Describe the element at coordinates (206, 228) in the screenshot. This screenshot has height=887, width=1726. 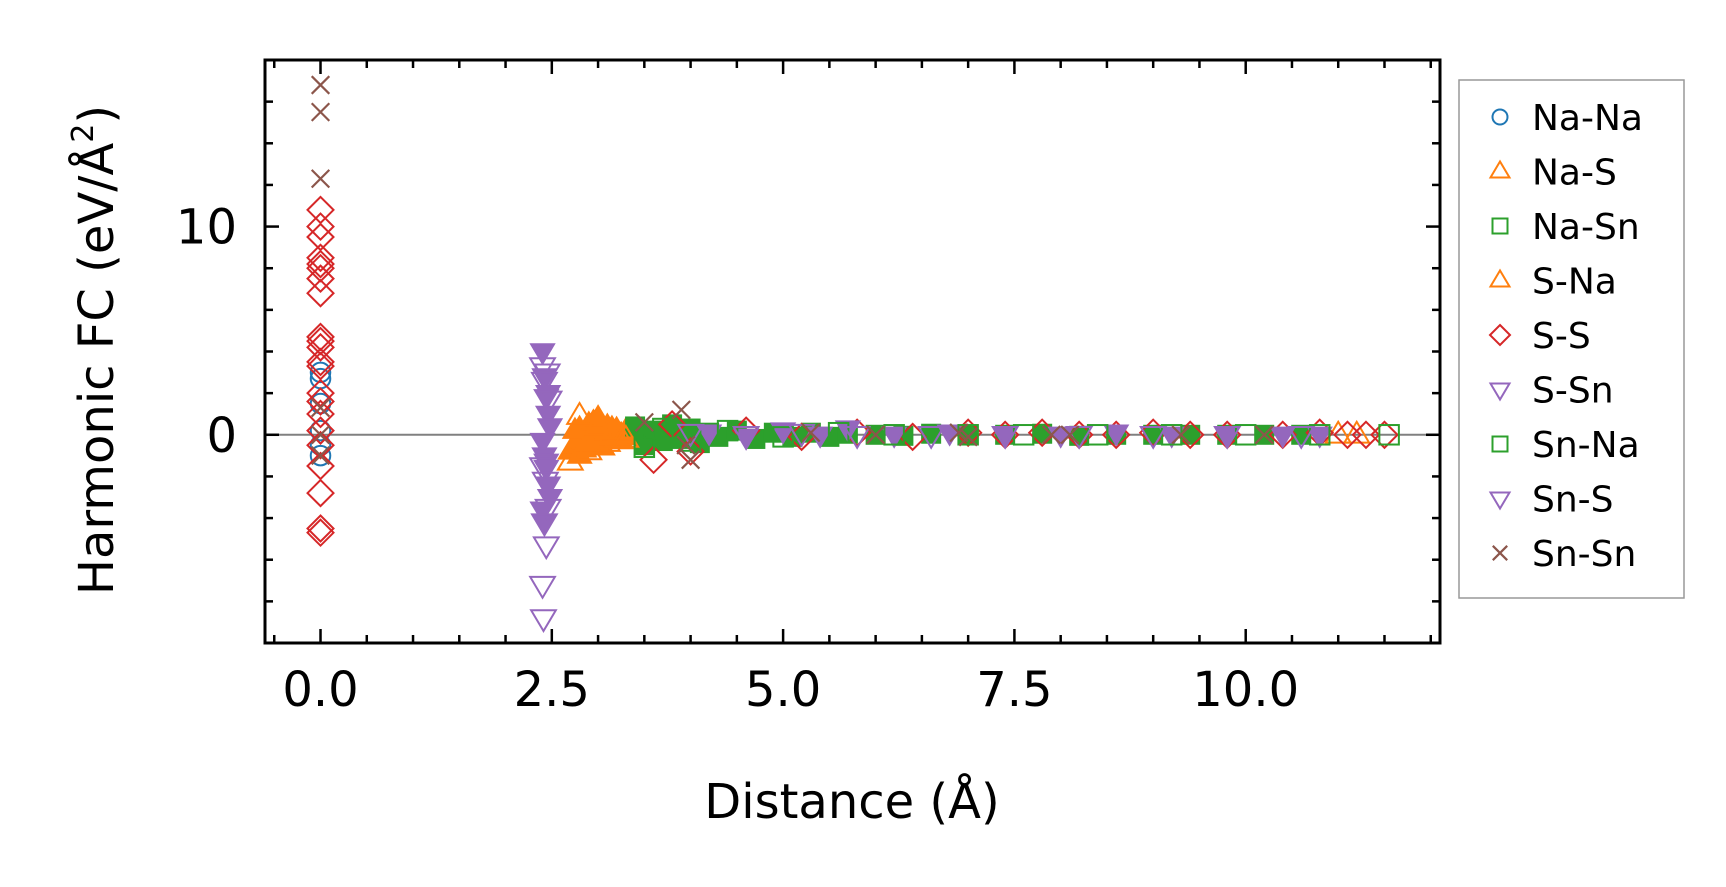
I see `y-tick-label: 10` at that location.